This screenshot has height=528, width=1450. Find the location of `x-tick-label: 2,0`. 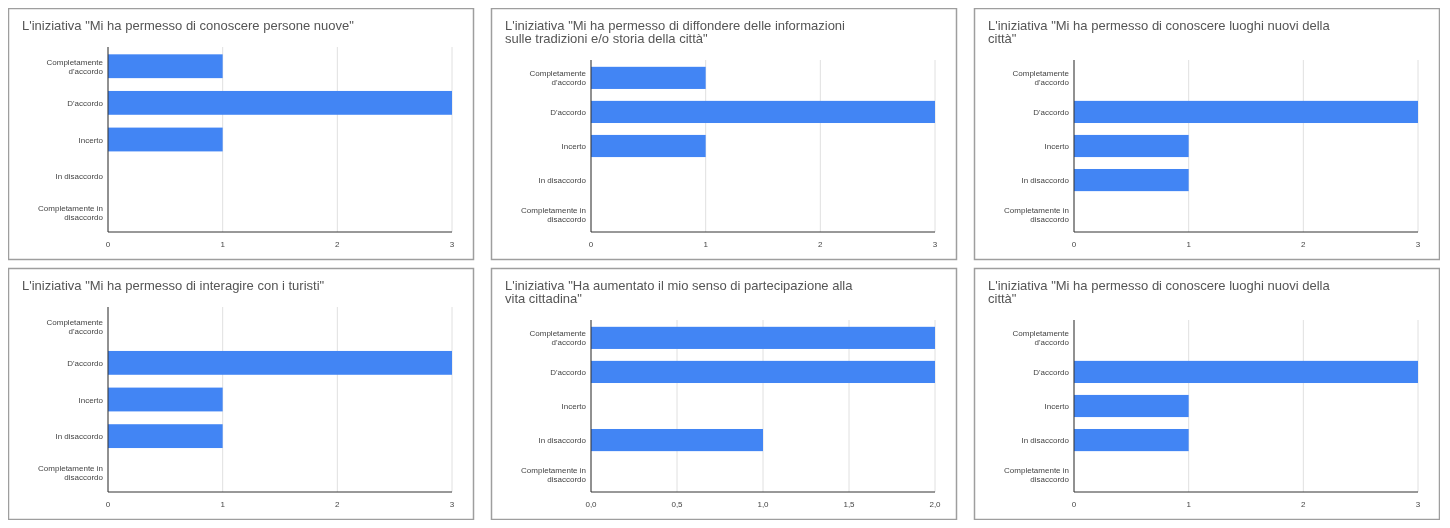

x-tick-label: 2,0 is located at coordinates (935, 504).